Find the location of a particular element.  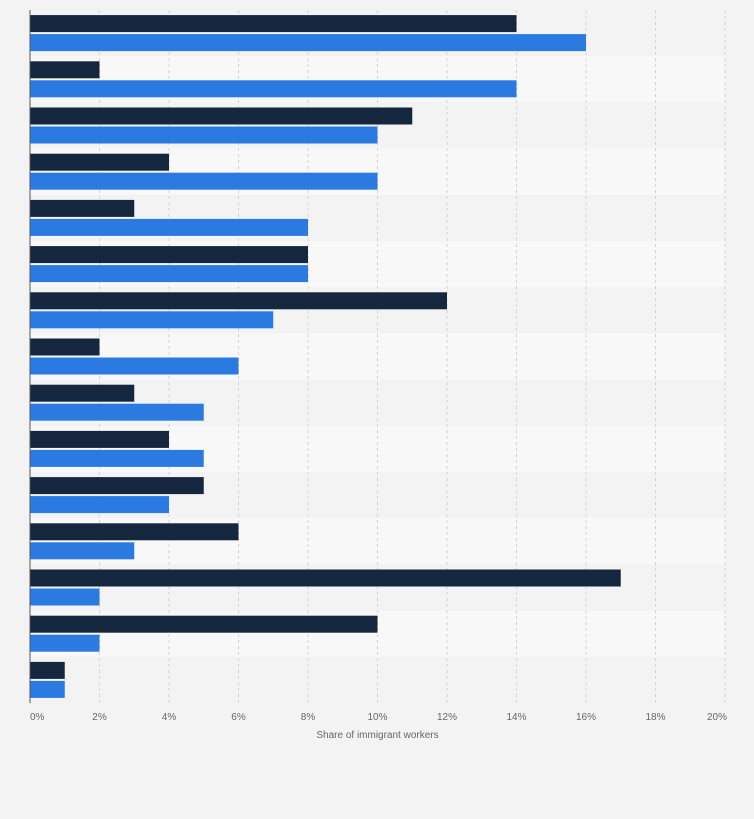

x-tick-label: 4% is located at coordinates (169, 717).